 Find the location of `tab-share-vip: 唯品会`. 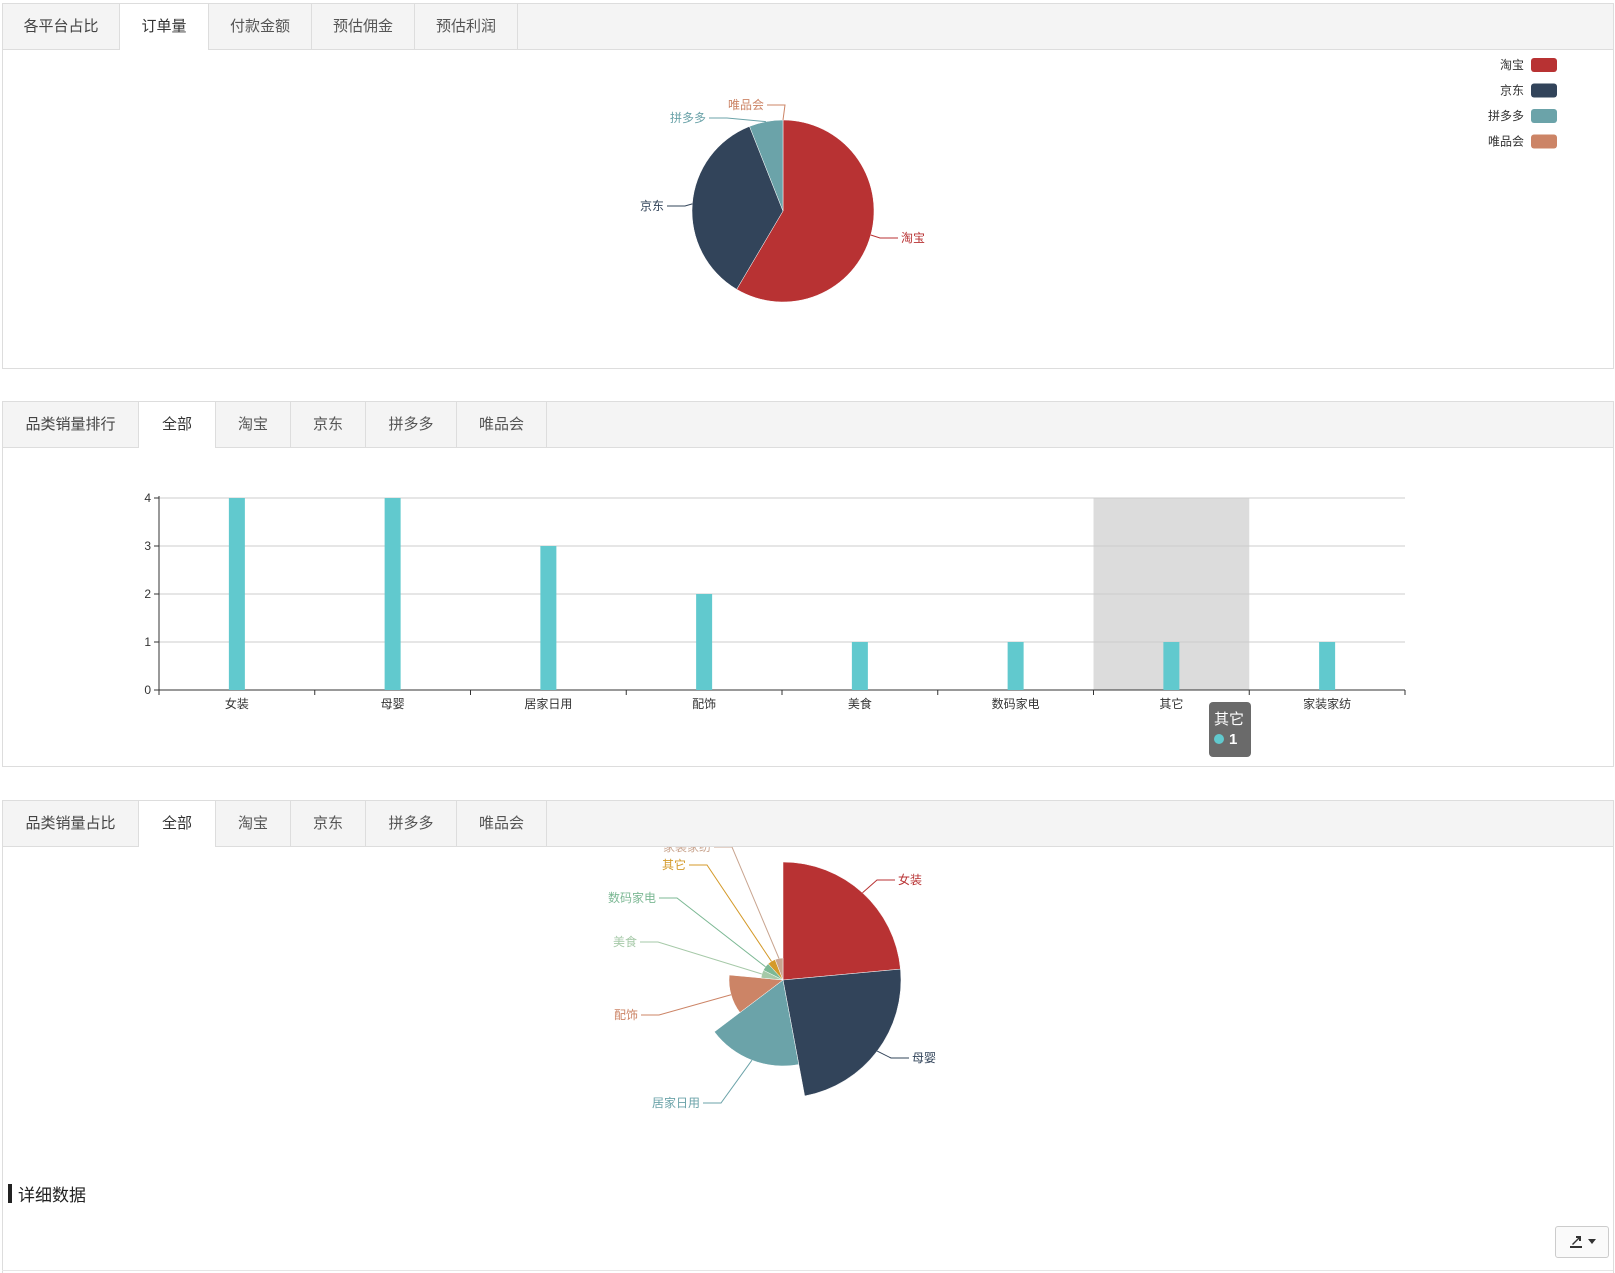

tab-share-vip: 唯品会 is located at coordinates (502, 823).